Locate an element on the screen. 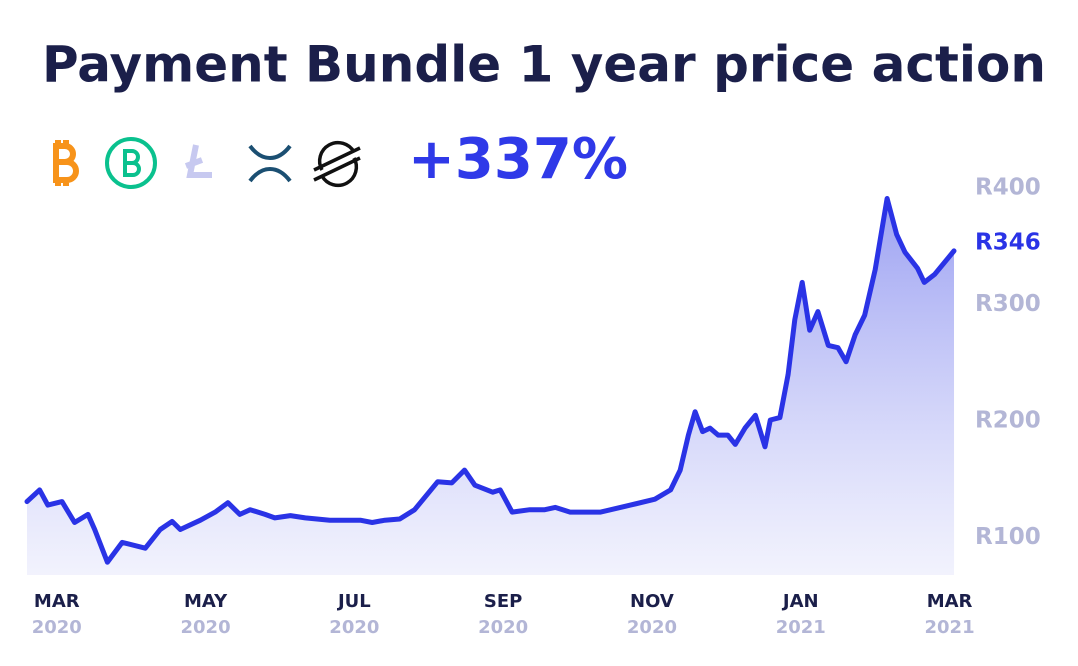  bitcoin-icon is located at coordinates (66, 163).